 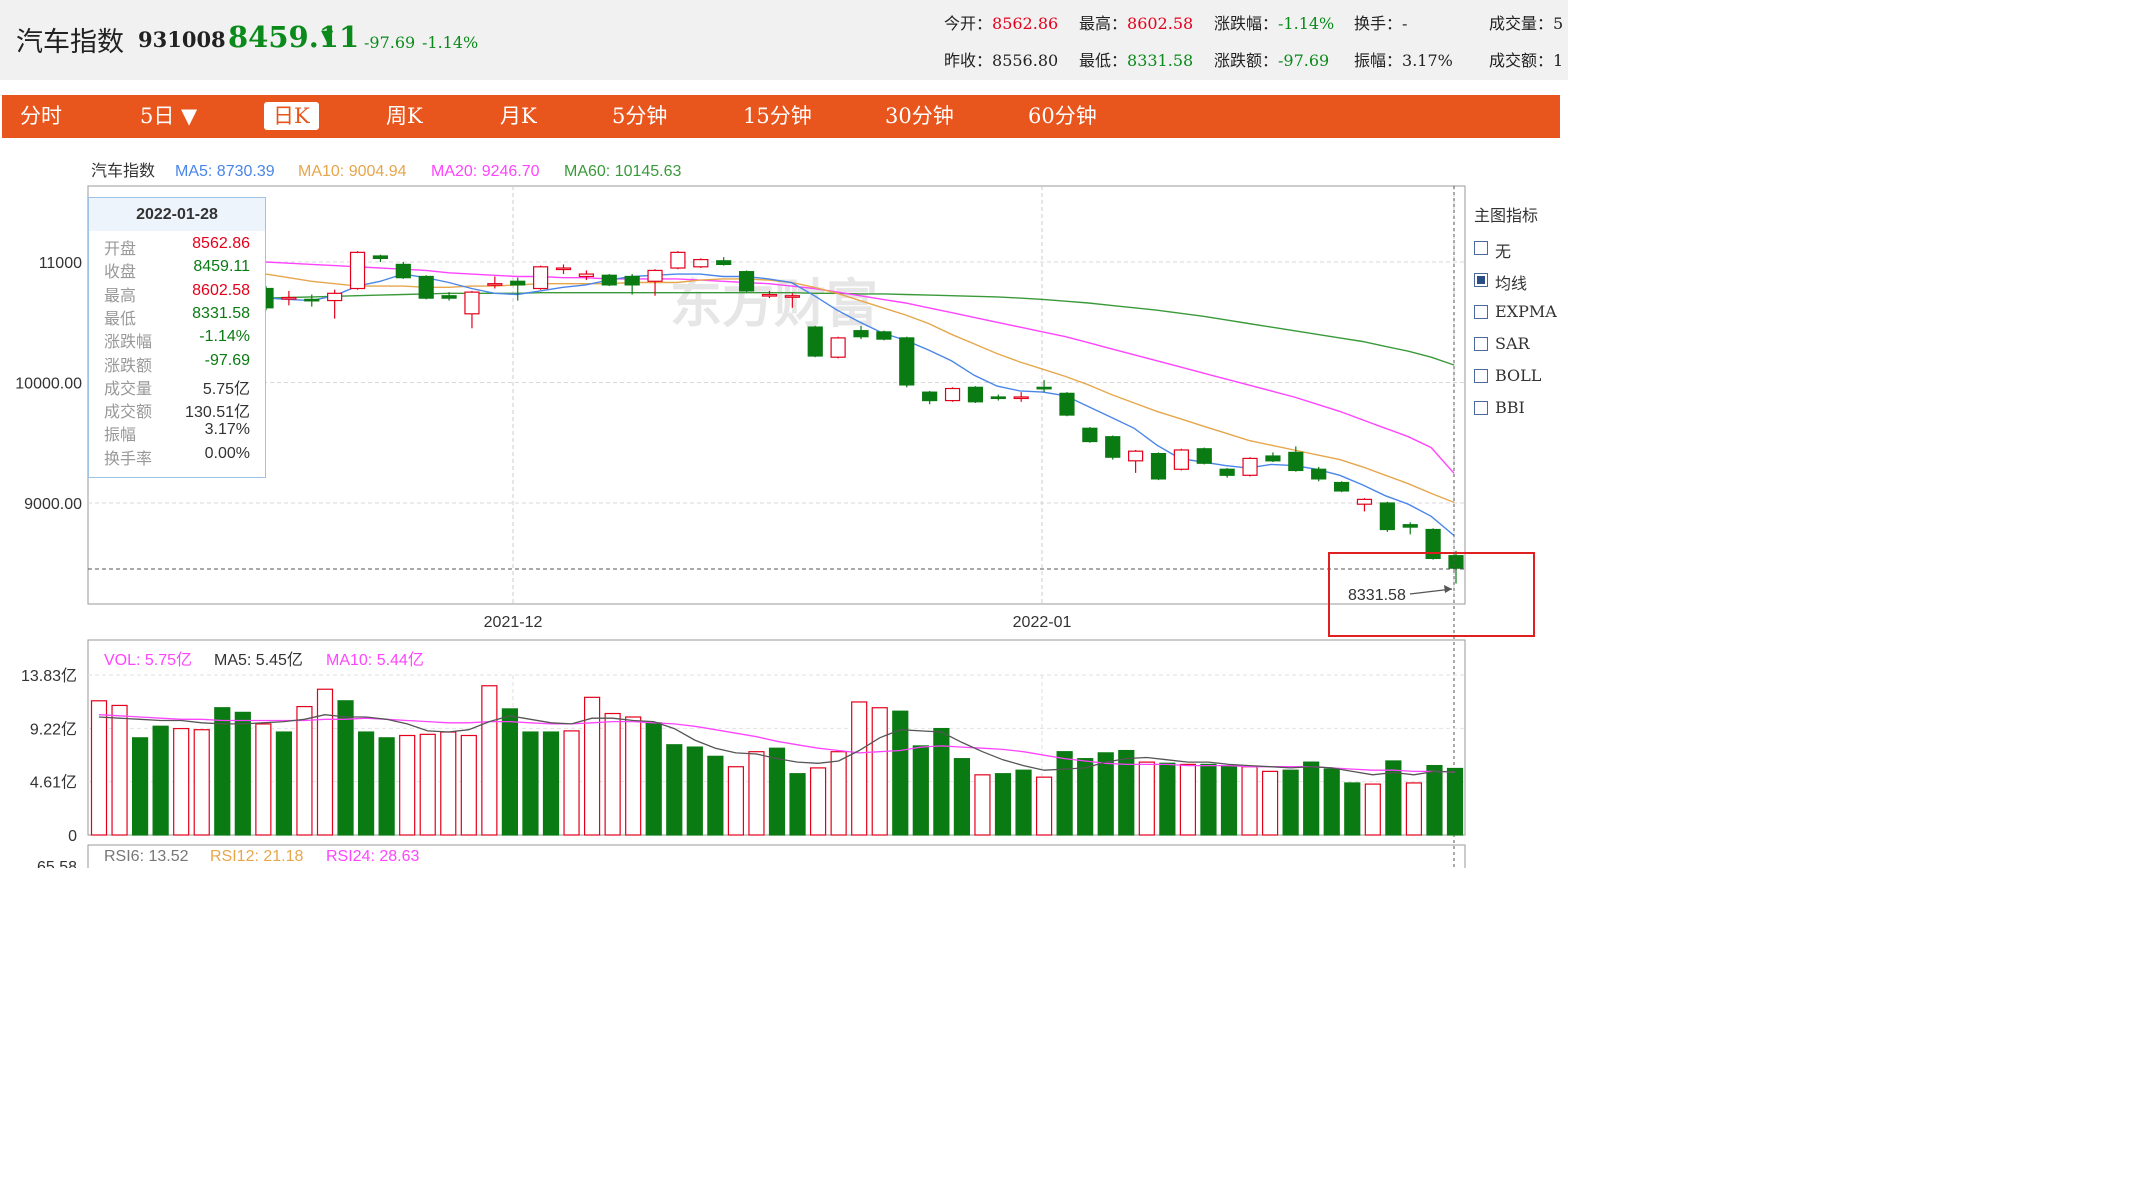 I want to click on tab-5: 5分钟, so click(x=640, y=116).